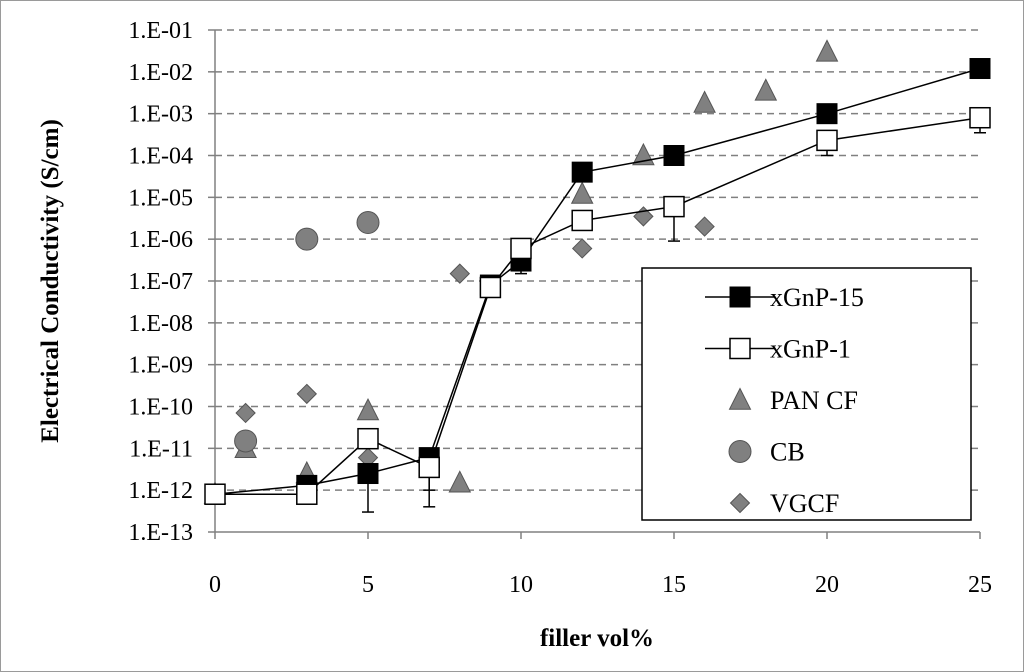 The image size is (1024, 672). What do you see at coordinates (817, 297) in the screenshot?
I see `legend-label-xgnp-15: xGnP-15` at bounding box center [817, 297].